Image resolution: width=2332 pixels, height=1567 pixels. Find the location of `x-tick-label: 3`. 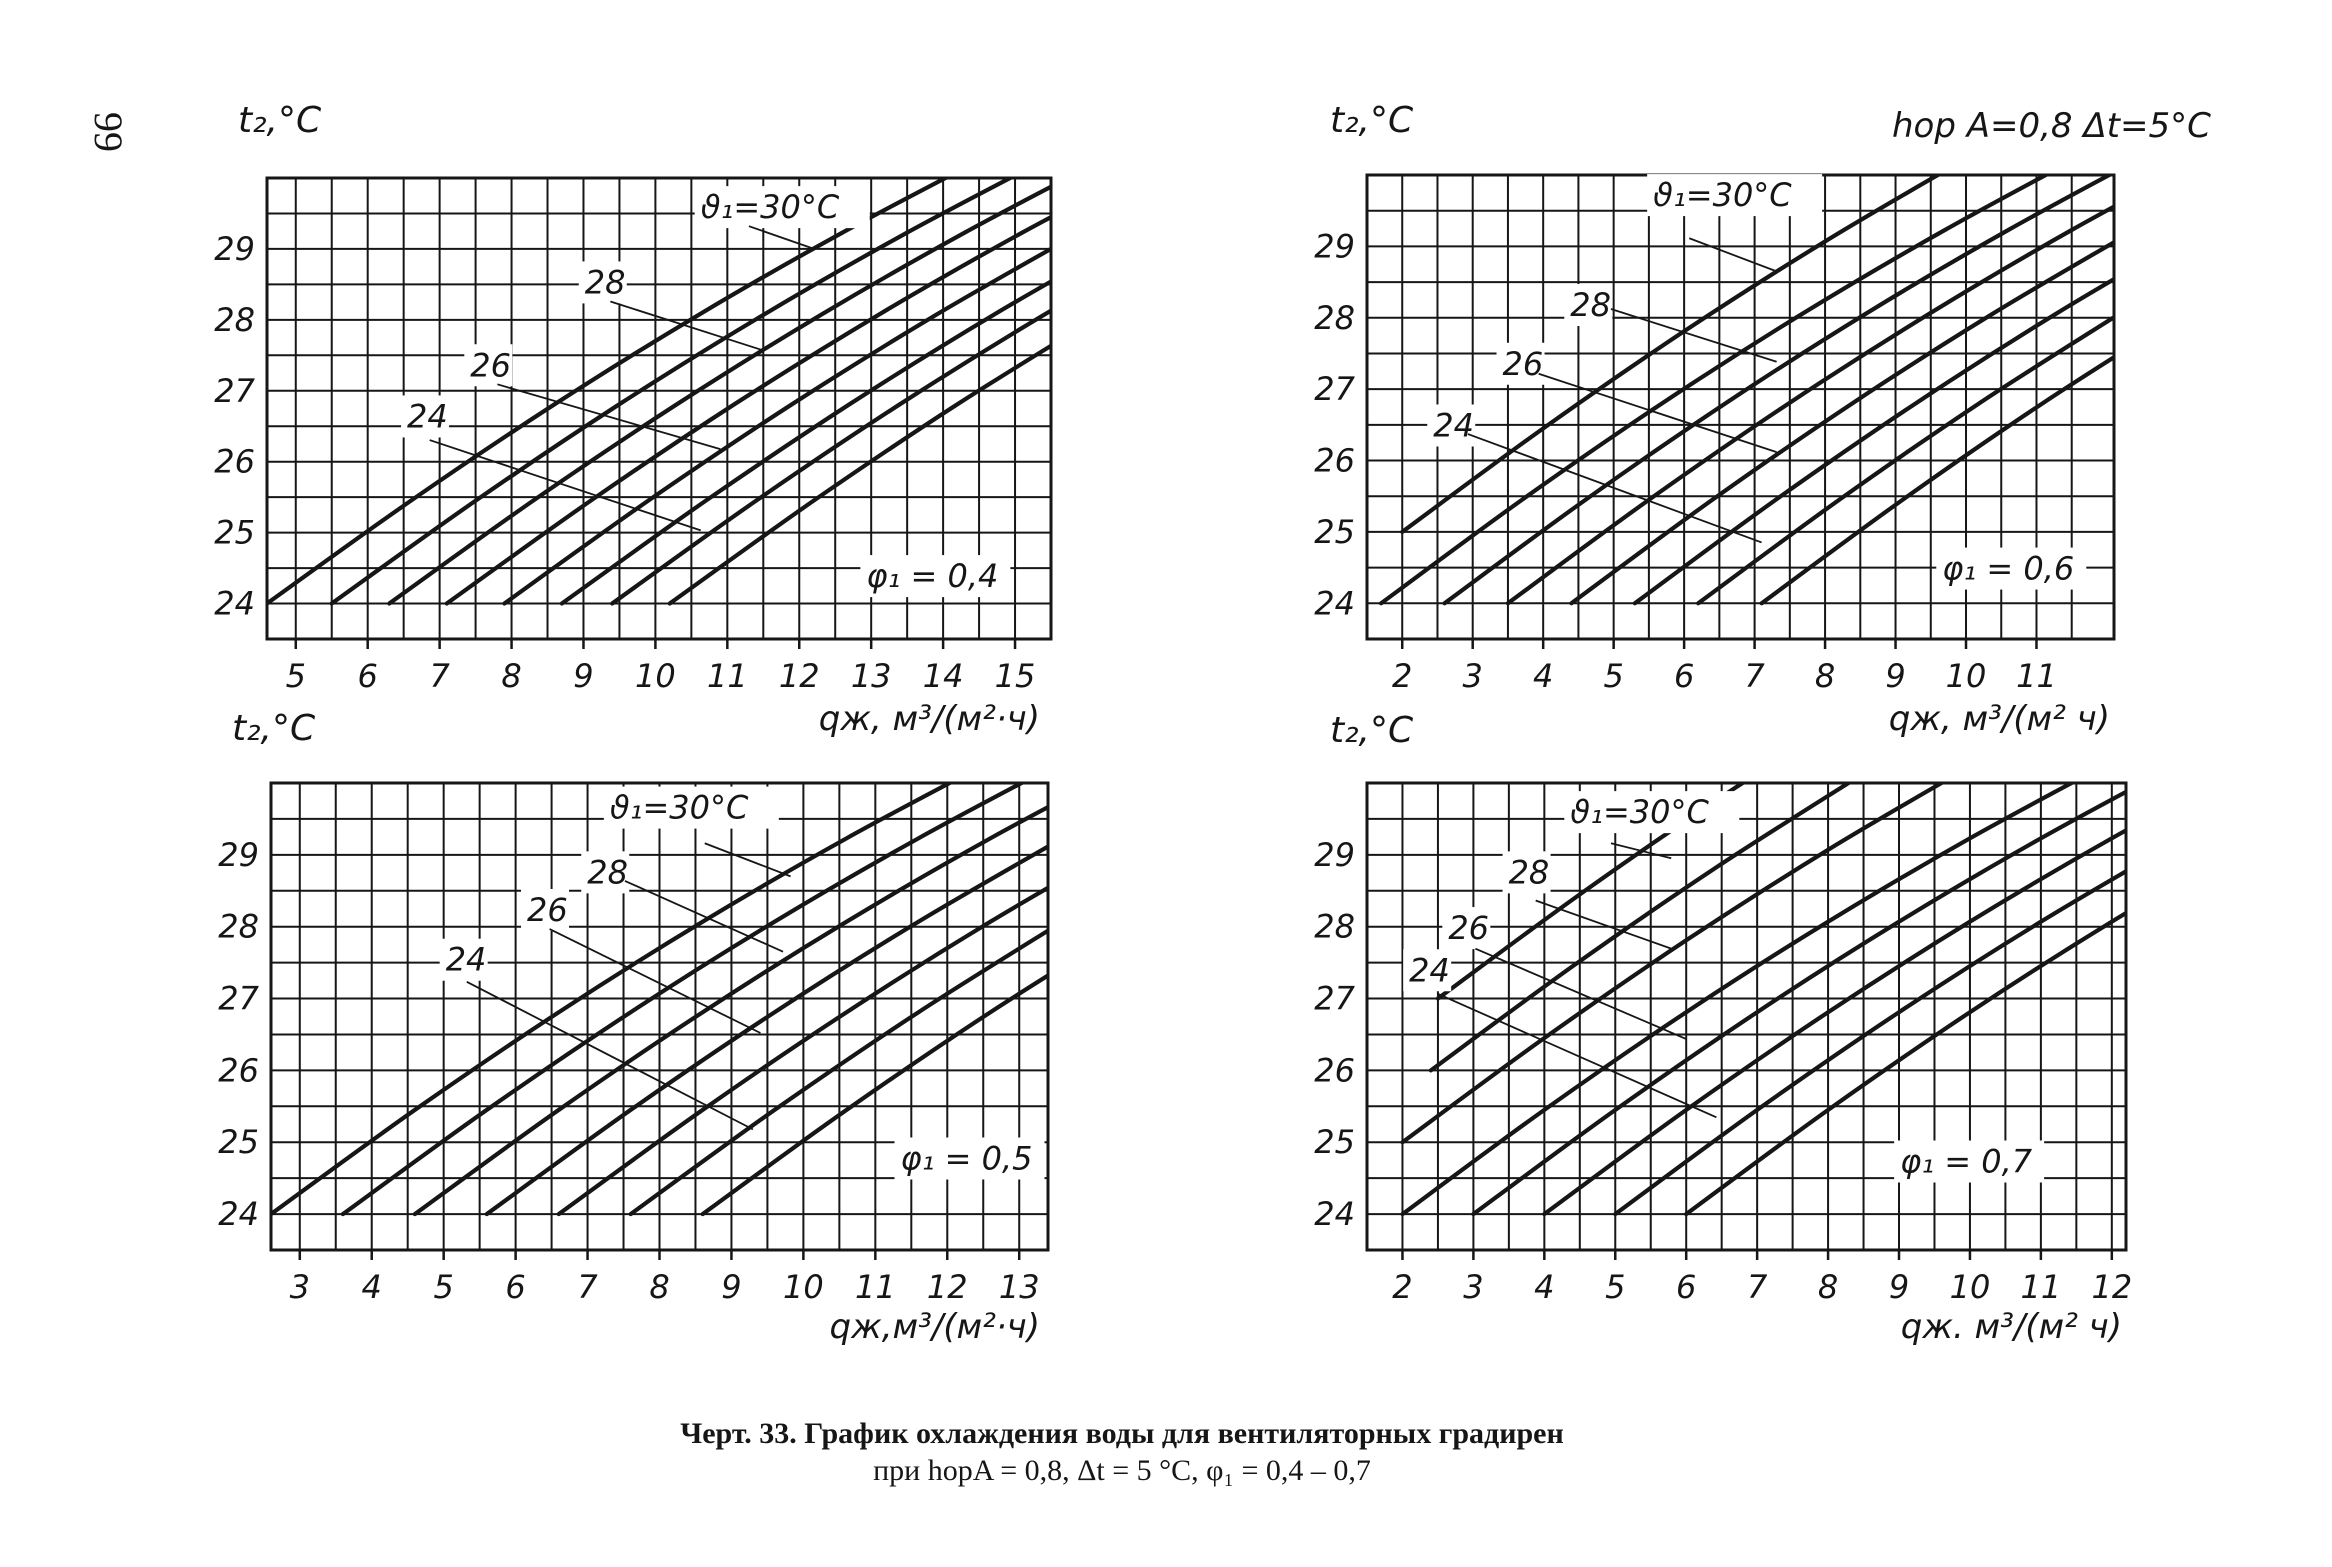

x-tick-label: 3 is located at coordinates (1473, 1287).